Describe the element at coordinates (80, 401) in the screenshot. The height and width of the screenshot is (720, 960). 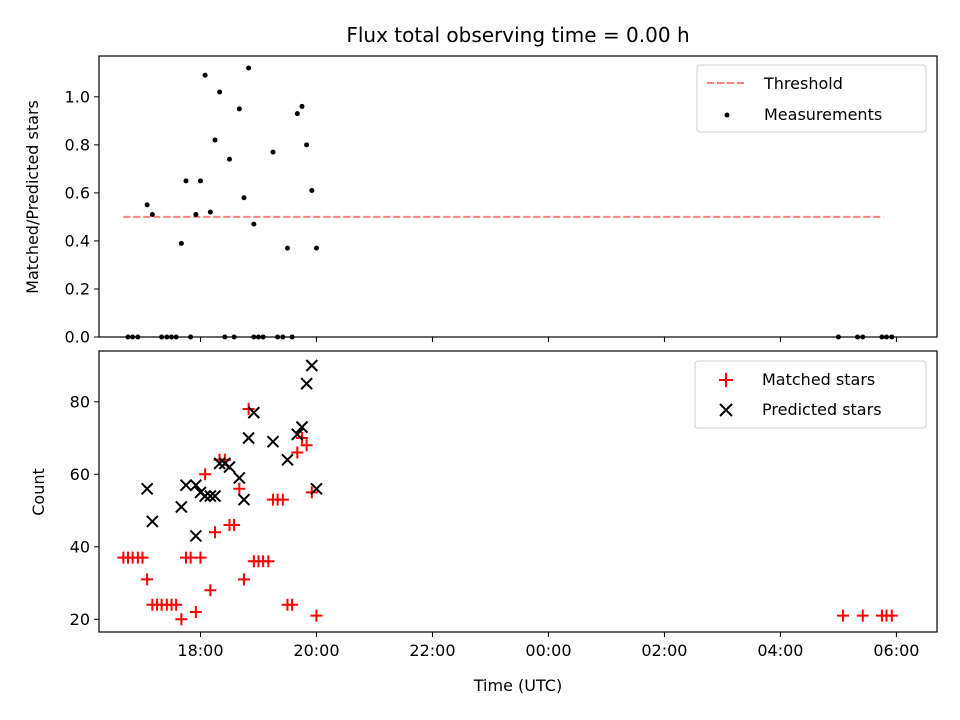
I see `bottom-y-tick-label: 80` at that location.